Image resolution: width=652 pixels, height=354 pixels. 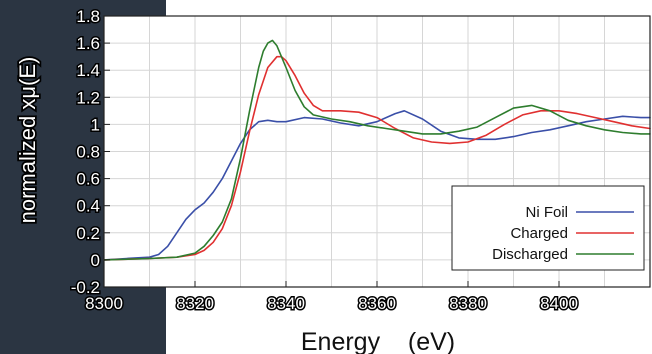 What do you see at coordinates (88, 152) in the screenshot?
I see `y-tick-label: 0.8` at bounding box center [88, 152].